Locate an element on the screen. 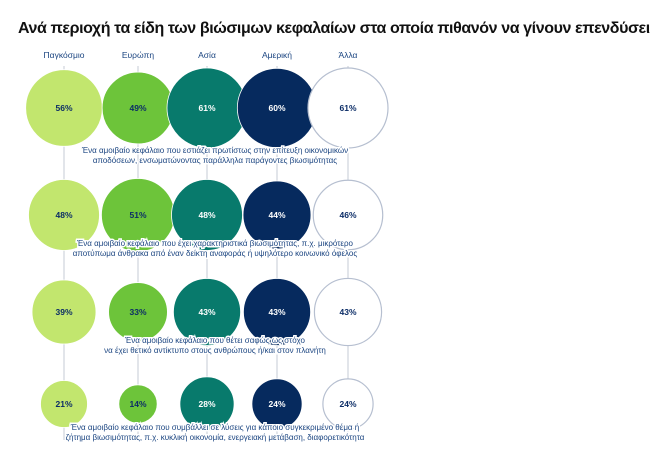  value-label-r1-c5: 61% is located at coordinates (347, 108).